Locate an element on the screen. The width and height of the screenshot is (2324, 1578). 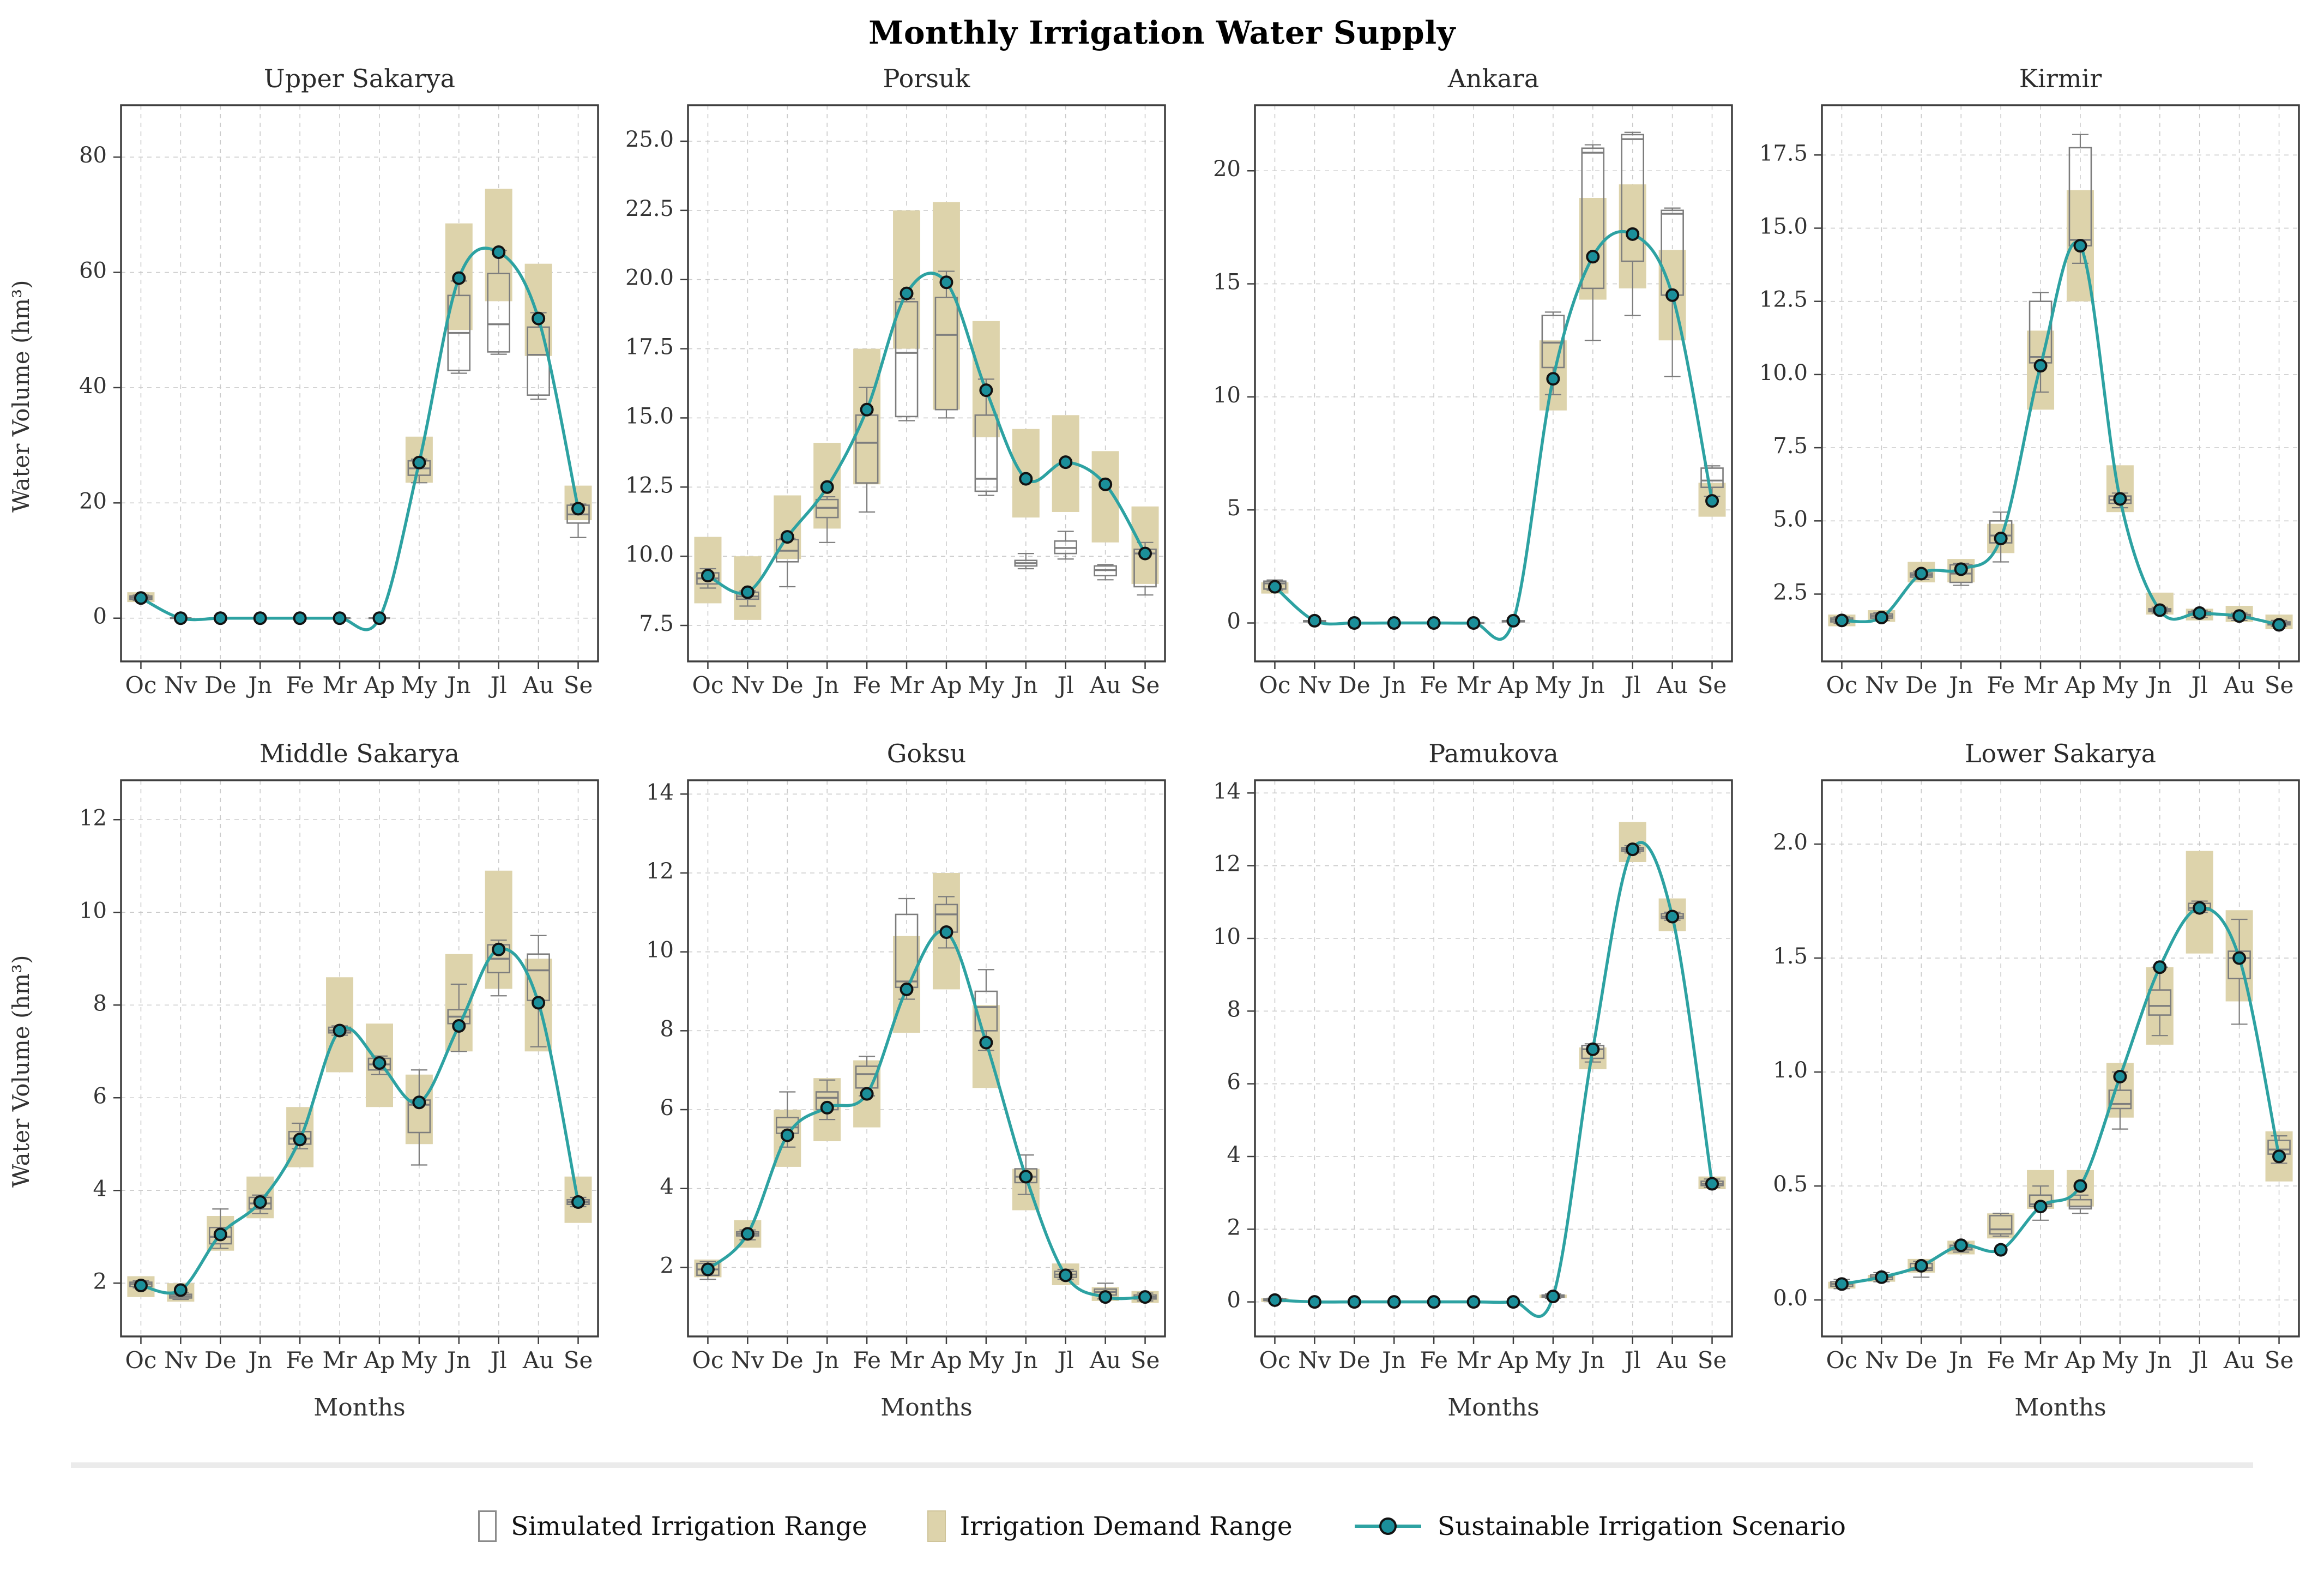
y-axis-label-row1: Water Volume (hm³) is located at coordinates (21, 396).